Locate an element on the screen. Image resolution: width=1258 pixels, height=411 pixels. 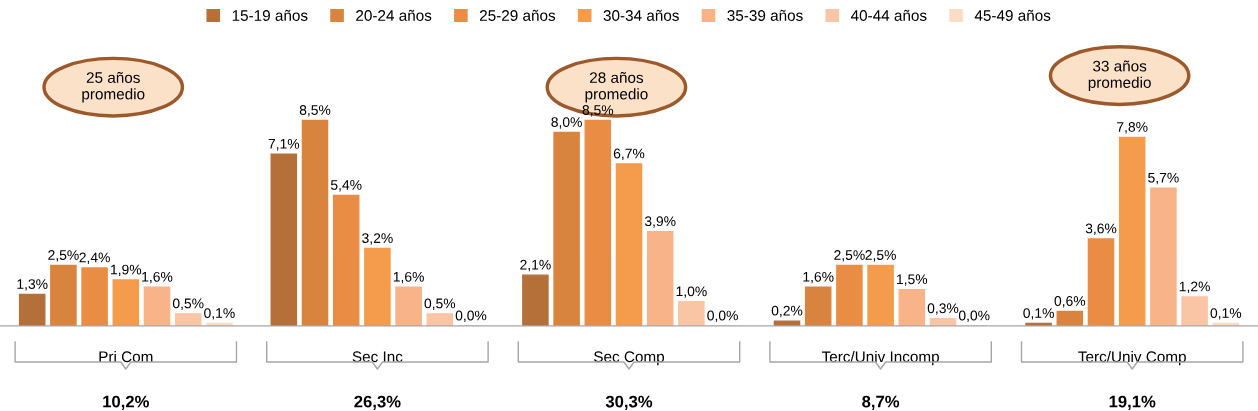
data-label: 8,0% is located at coordinates (566, 123).